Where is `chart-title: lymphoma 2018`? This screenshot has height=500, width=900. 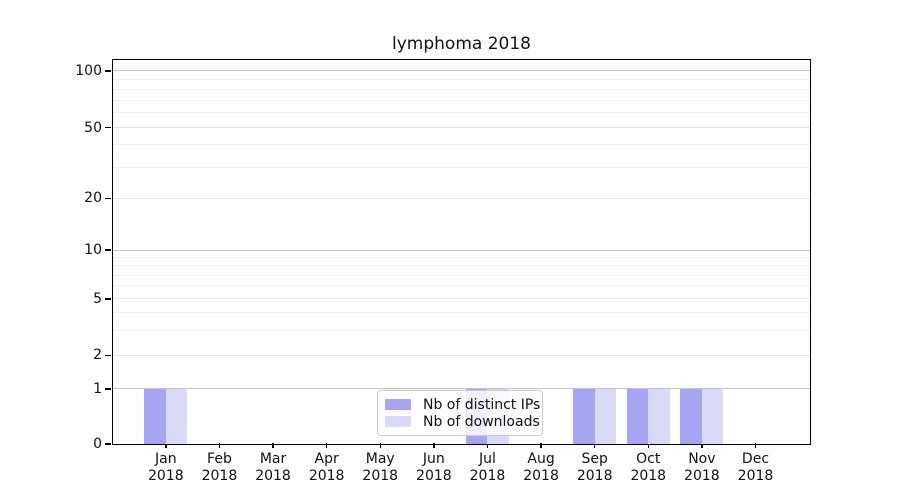
chart-title: lymphoma 2018 is located at coordinates (461, 44).